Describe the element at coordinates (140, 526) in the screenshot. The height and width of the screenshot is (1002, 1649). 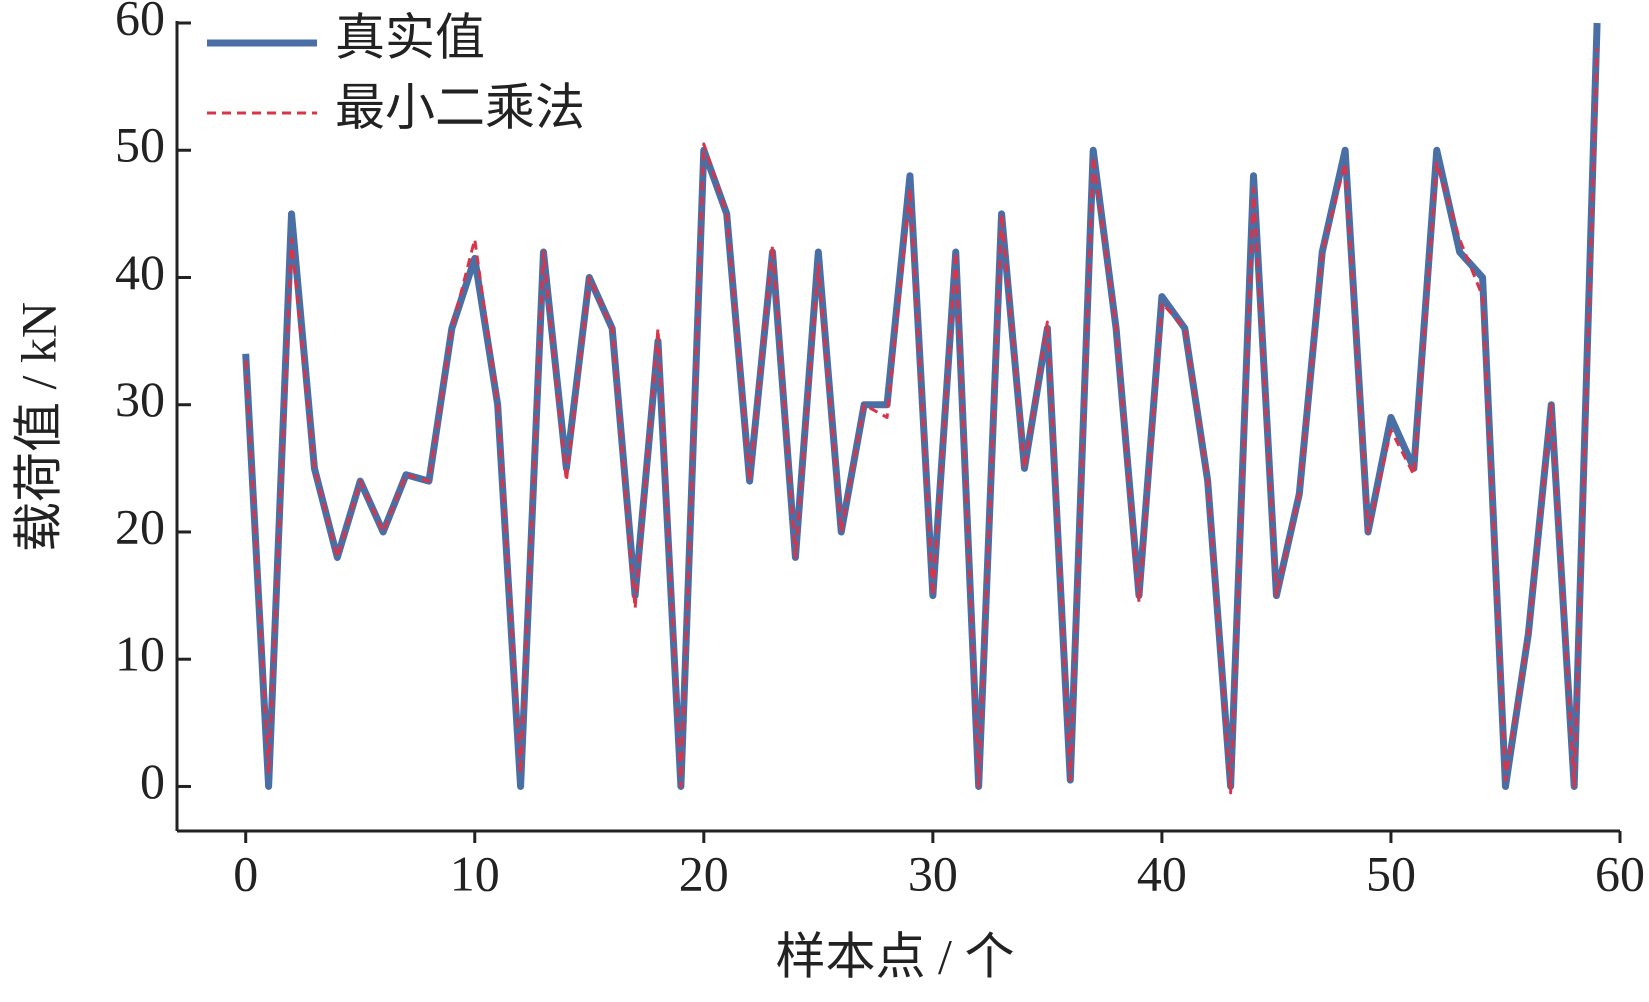
I see `y-tick-label: 20` at that location.